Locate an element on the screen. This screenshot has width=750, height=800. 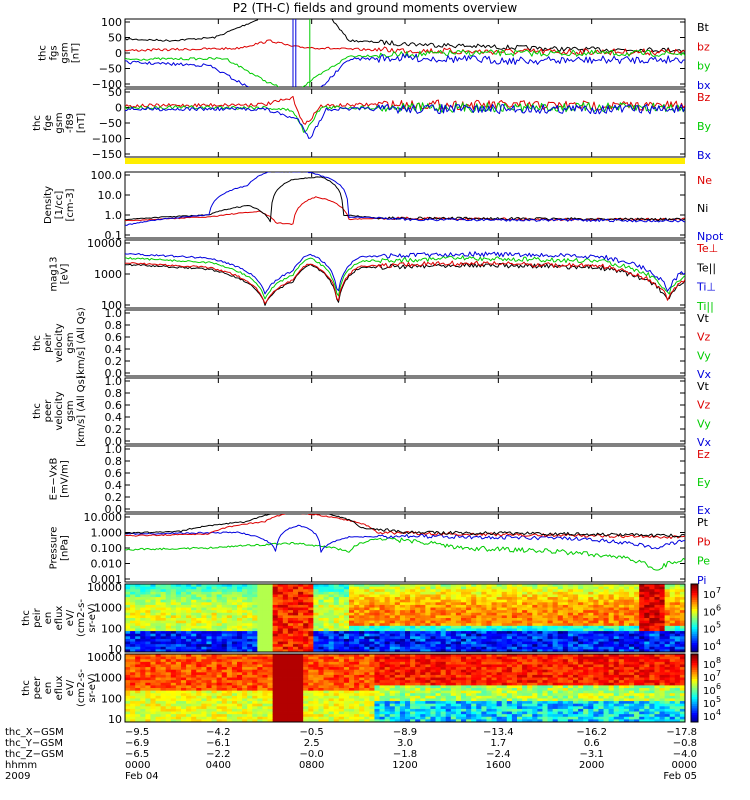
colorbar-exponent: 5 is located at coordinates (718, 625).